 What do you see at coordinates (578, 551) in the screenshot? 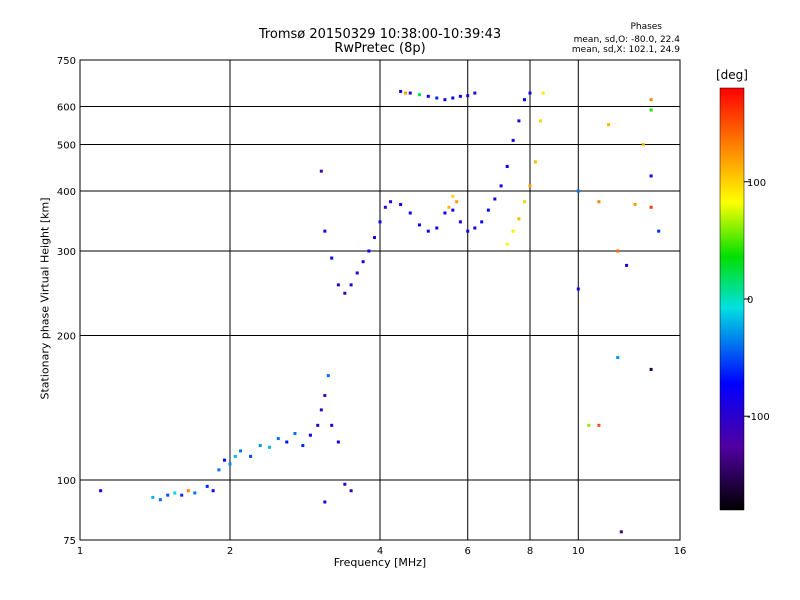
I see `x-tick-label: 10` at bounding box center [578, 551].